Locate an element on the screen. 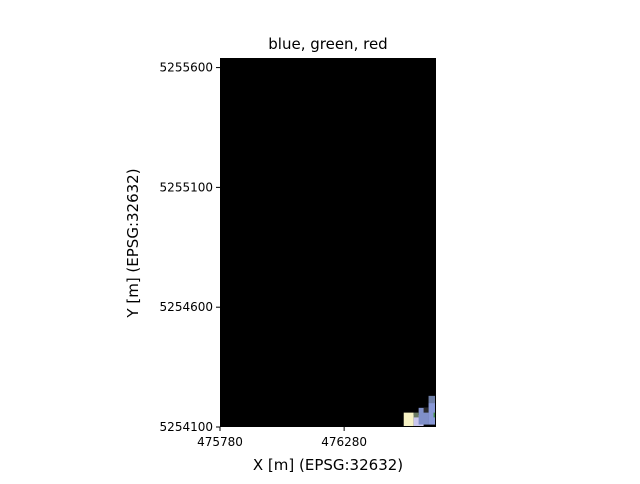 This screenshot has width=640, height=484. x-tick-label: 475780 is located at coordinates (220, 442).